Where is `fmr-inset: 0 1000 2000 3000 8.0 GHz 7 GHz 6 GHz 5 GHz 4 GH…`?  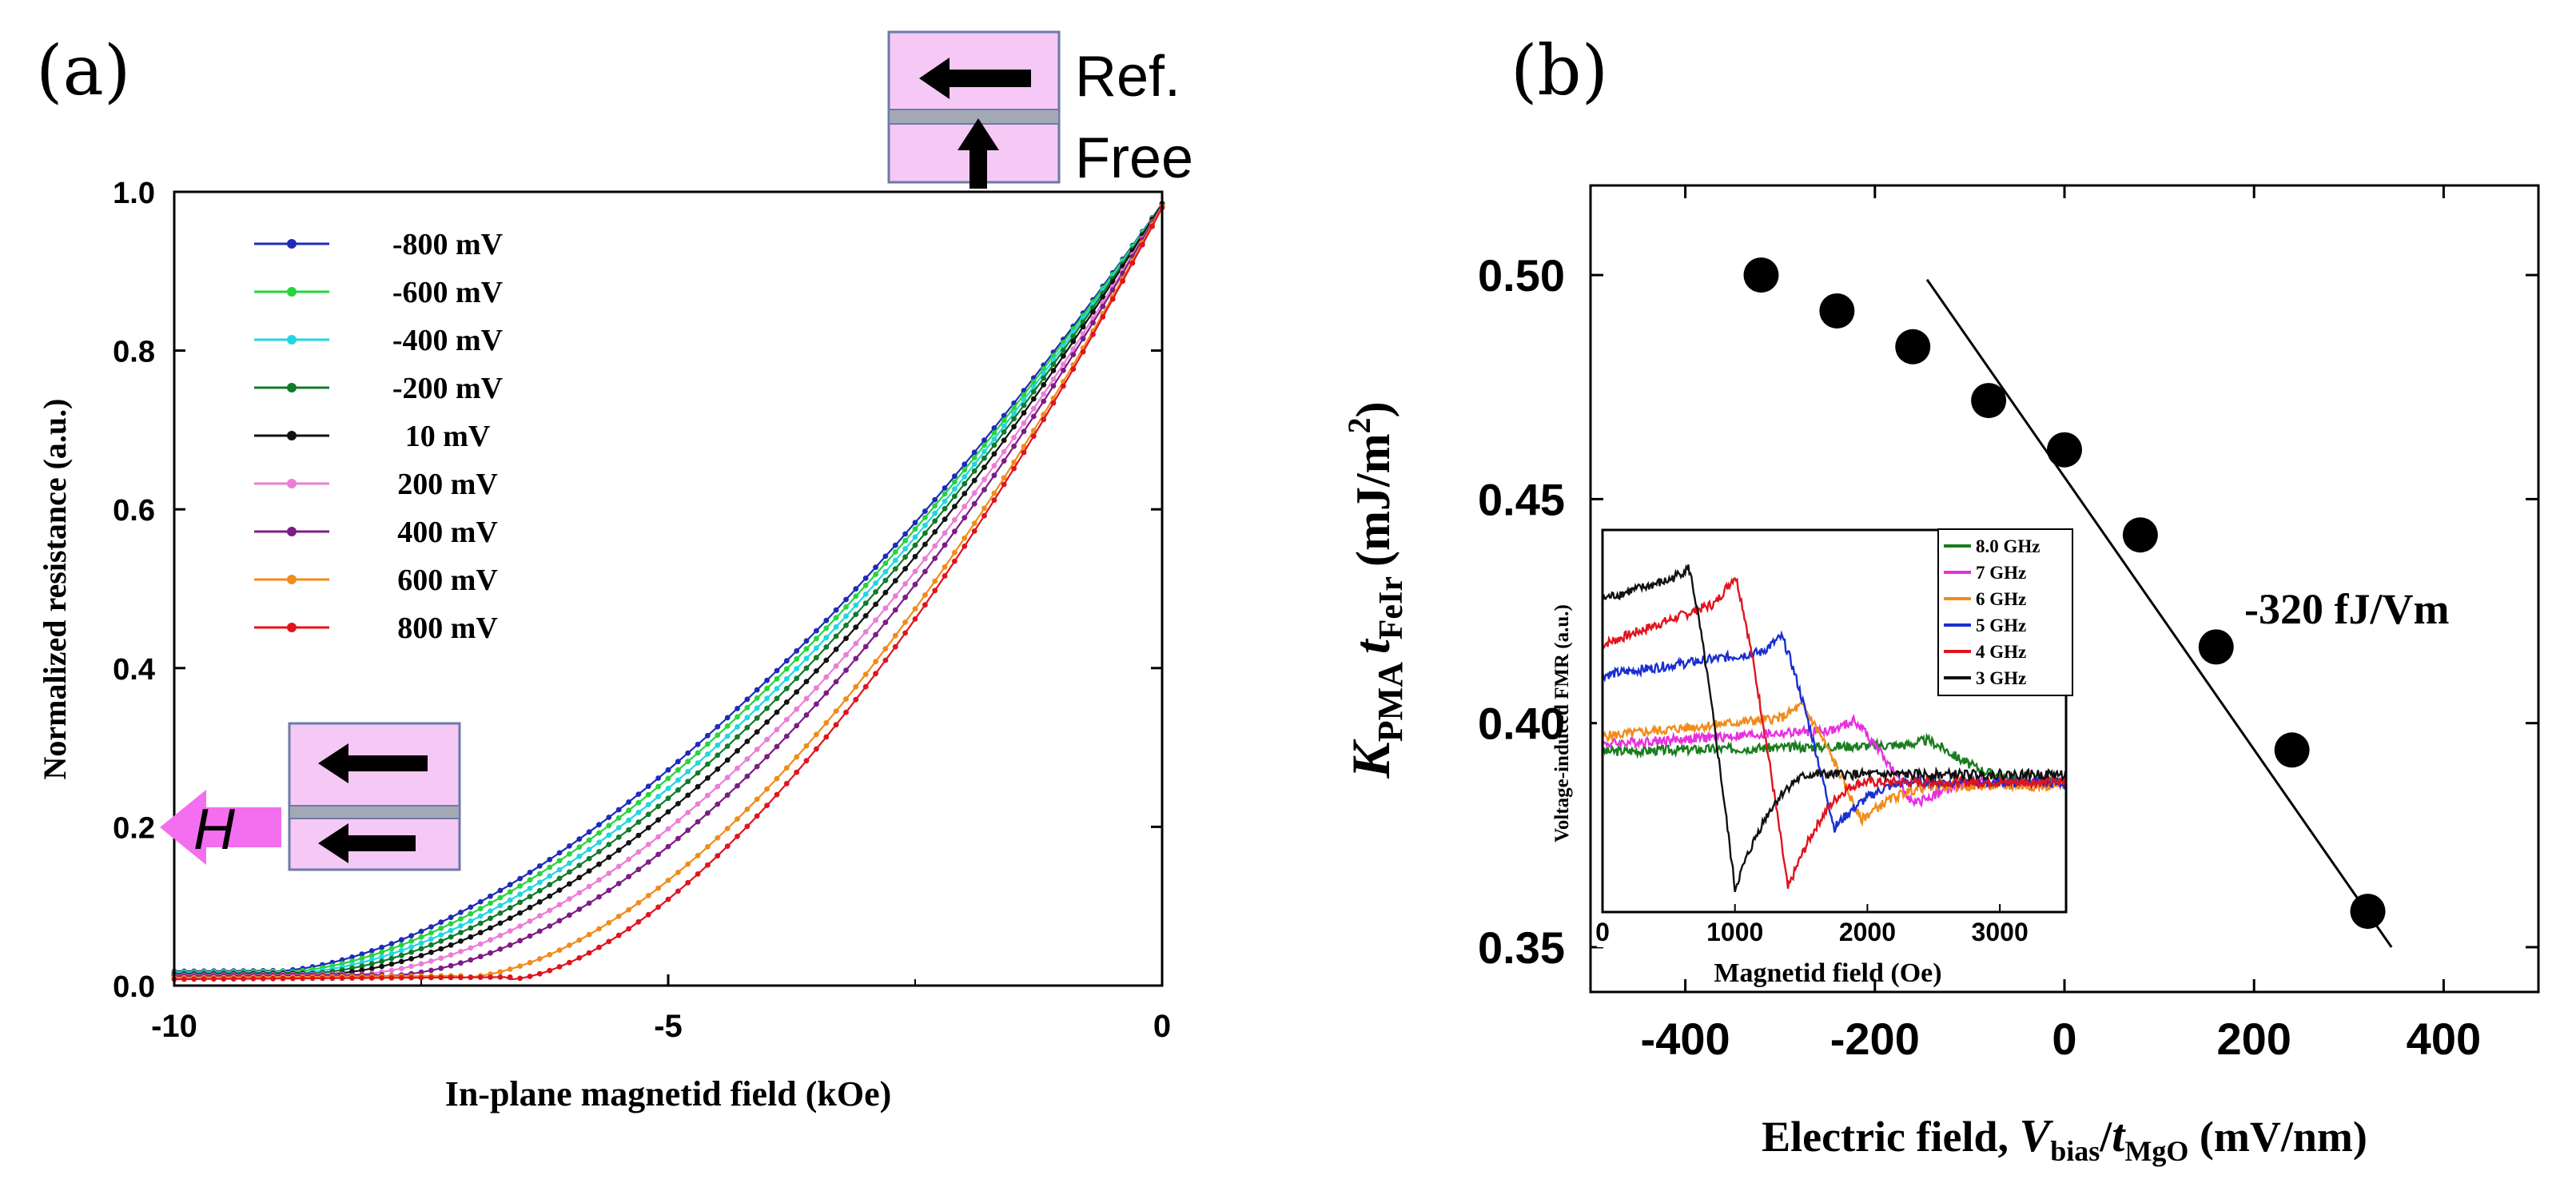 fmr-inset: 0 1000 2000 3000 8.0 GHz 7 GHz 6 GHz 5 GHz 4 GH… is located at coordinates (1812, 758).